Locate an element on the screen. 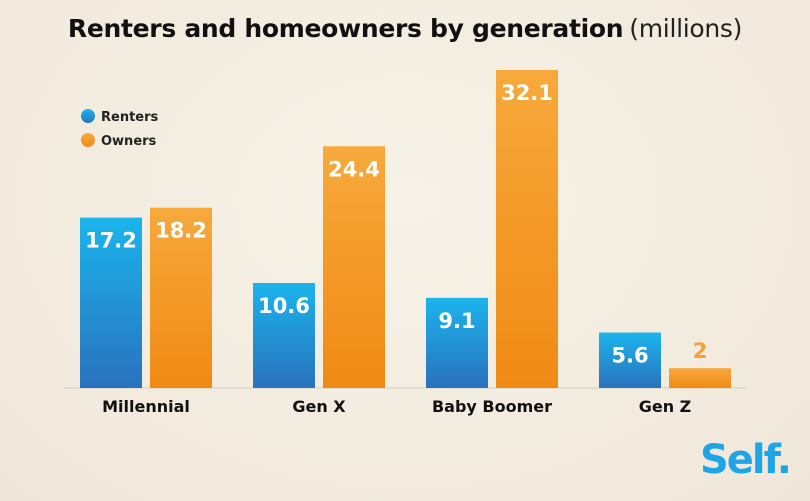 The width and height of the screenshot is (810, 501). legend-marker-renters is located at coordinates (88, 116).